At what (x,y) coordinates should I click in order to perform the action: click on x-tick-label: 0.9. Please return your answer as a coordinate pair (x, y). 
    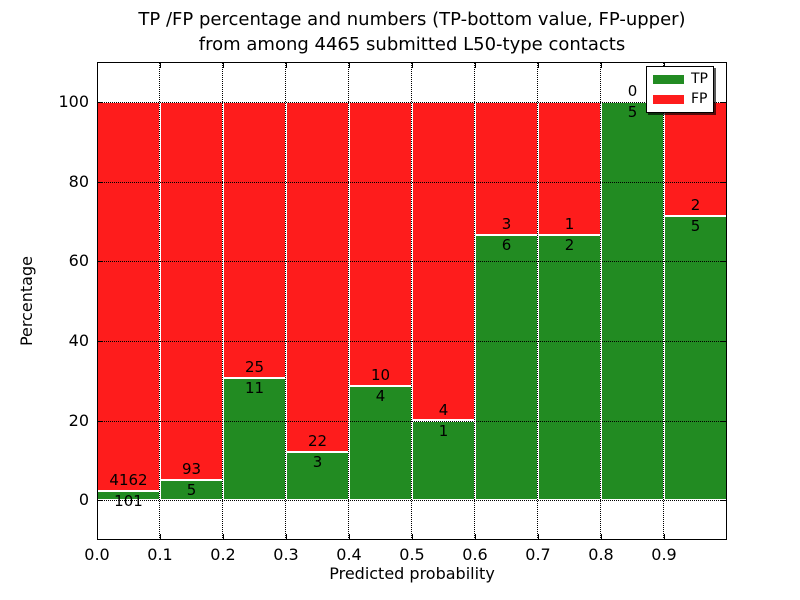
    Looking at the image, I should click on (664, 554).